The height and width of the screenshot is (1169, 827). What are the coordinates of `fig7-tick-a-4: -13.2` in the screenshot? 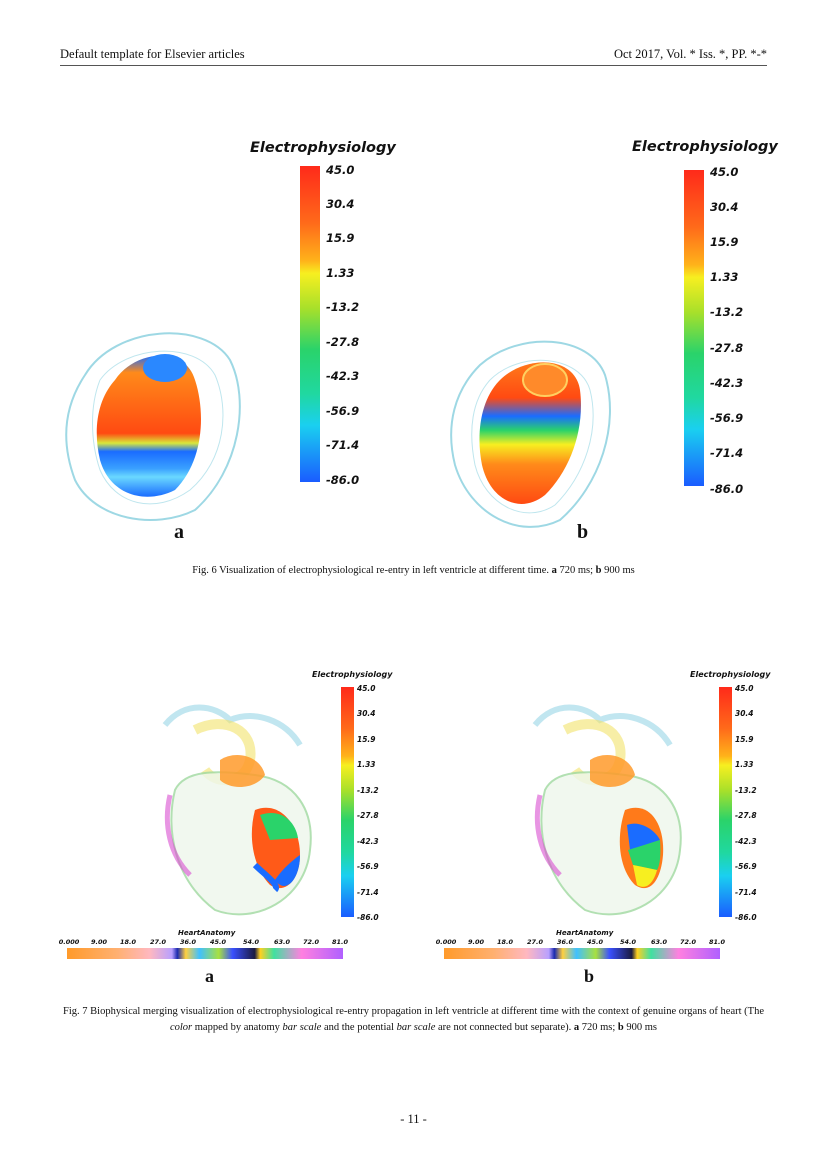 It's located at (368, 790).